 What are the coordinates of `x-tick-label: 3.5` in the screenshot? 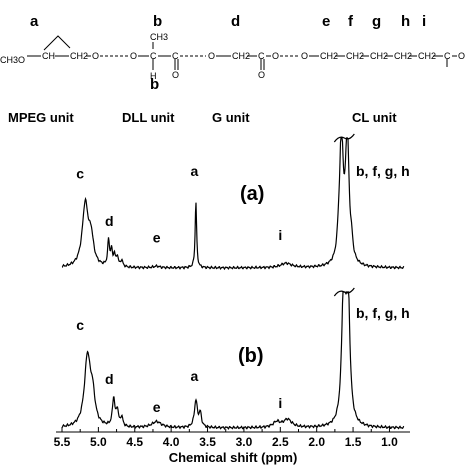 It's located at (207, 442).